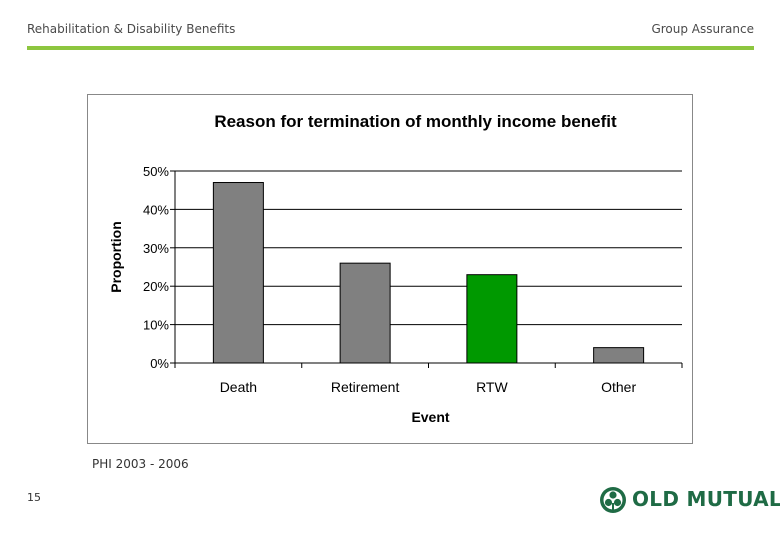 The height and width of the screenshot is (540, 780). What do you see at coordinates (116, 257) in the screenshot?
I see `y-axis-label: Proportion` at bounding box center [116, 257].